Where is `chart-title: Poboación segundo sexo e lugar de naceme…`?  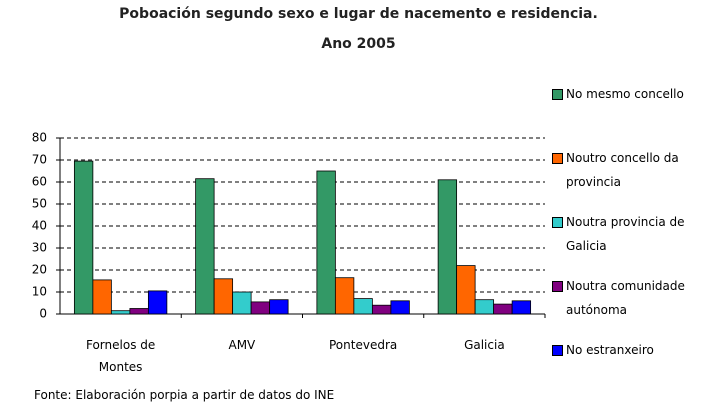
chart-title: Poboación segundo sexo e lugar de naceme… is located at coordinates (358, 14).